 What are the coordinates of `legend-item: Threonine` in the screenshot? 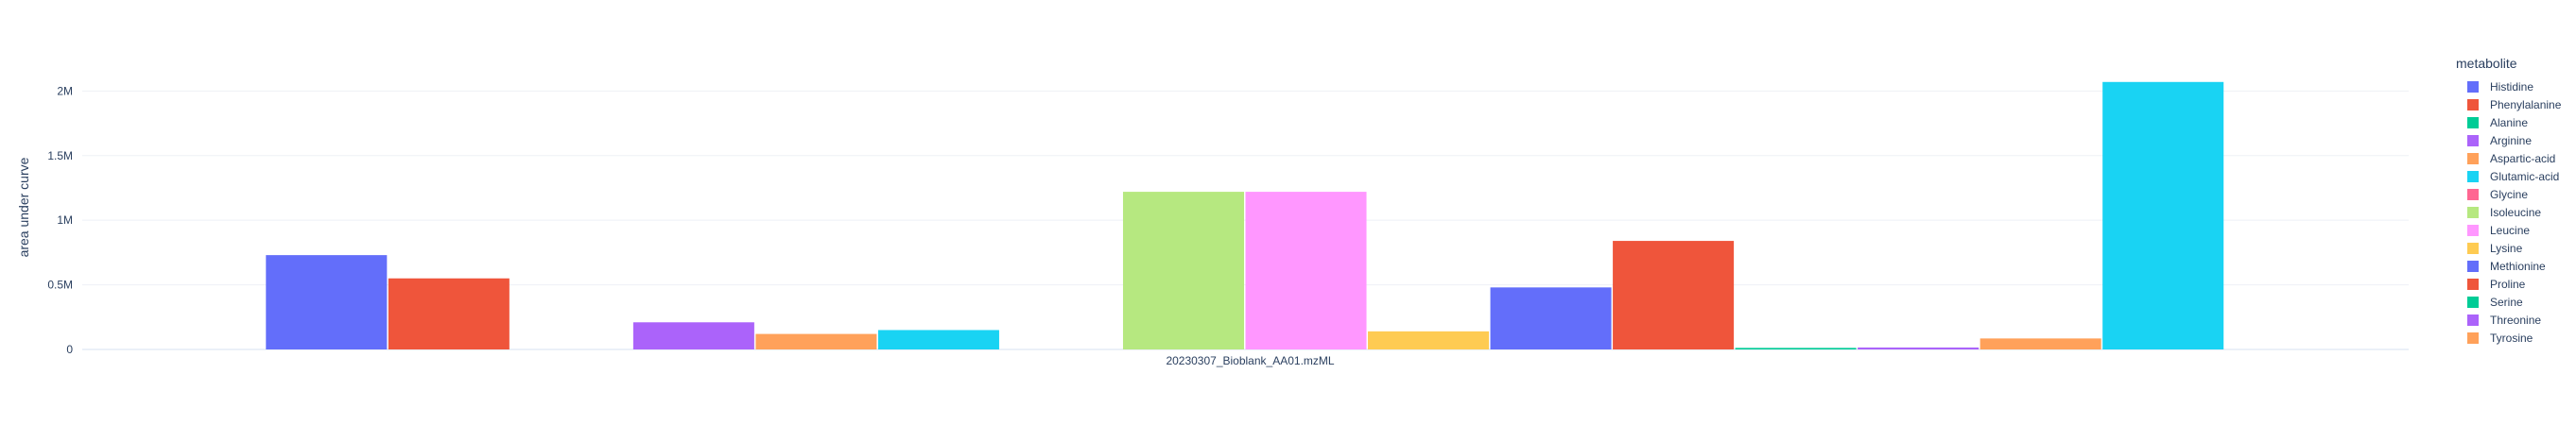 It's located at (2504, 320).